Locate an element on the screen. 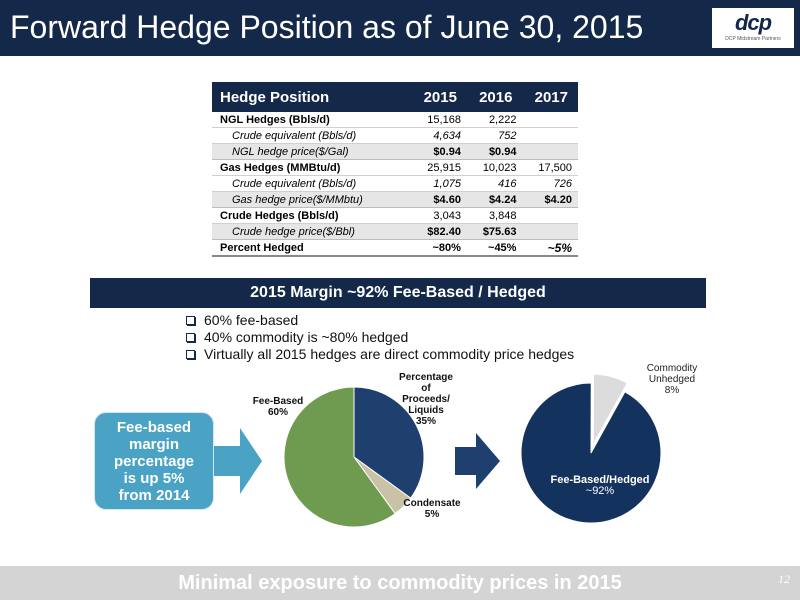 This screenshot has width=800, height=600. pie-label-unhedged: Commodity Unhedged 8% is located at coordinates (672, 379).